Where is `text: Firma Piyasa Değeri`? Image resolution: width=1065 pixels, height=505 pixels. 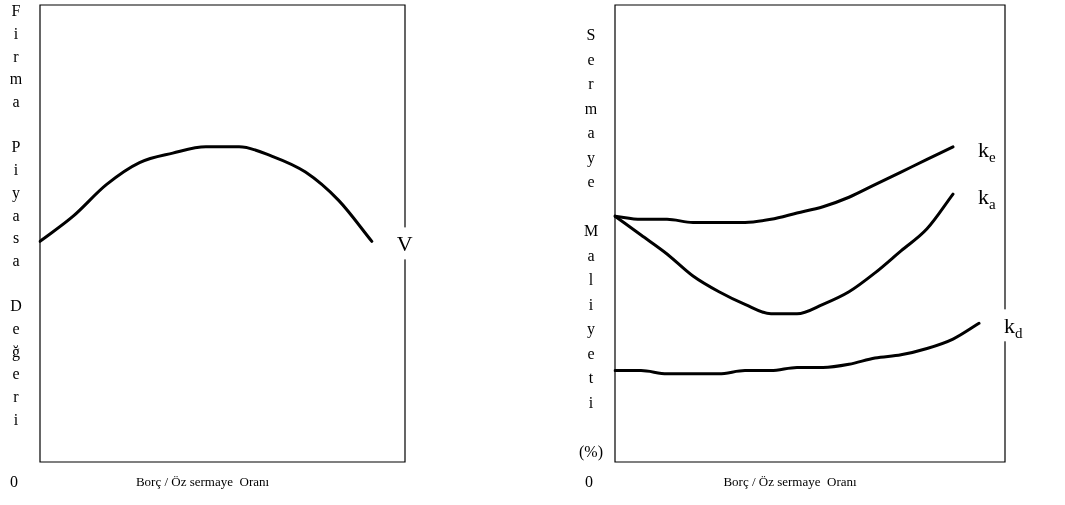
text: Firma Piyasa Değeri is located at coordinates (16, 215).